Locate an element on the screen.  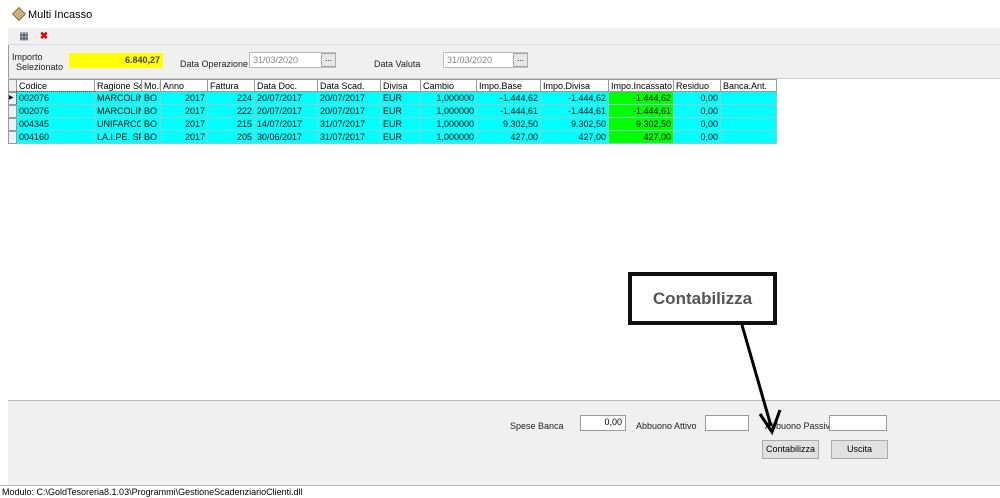
abbuono-passivo-label: Abbuono Passivo is located at coordinates (800, 426).